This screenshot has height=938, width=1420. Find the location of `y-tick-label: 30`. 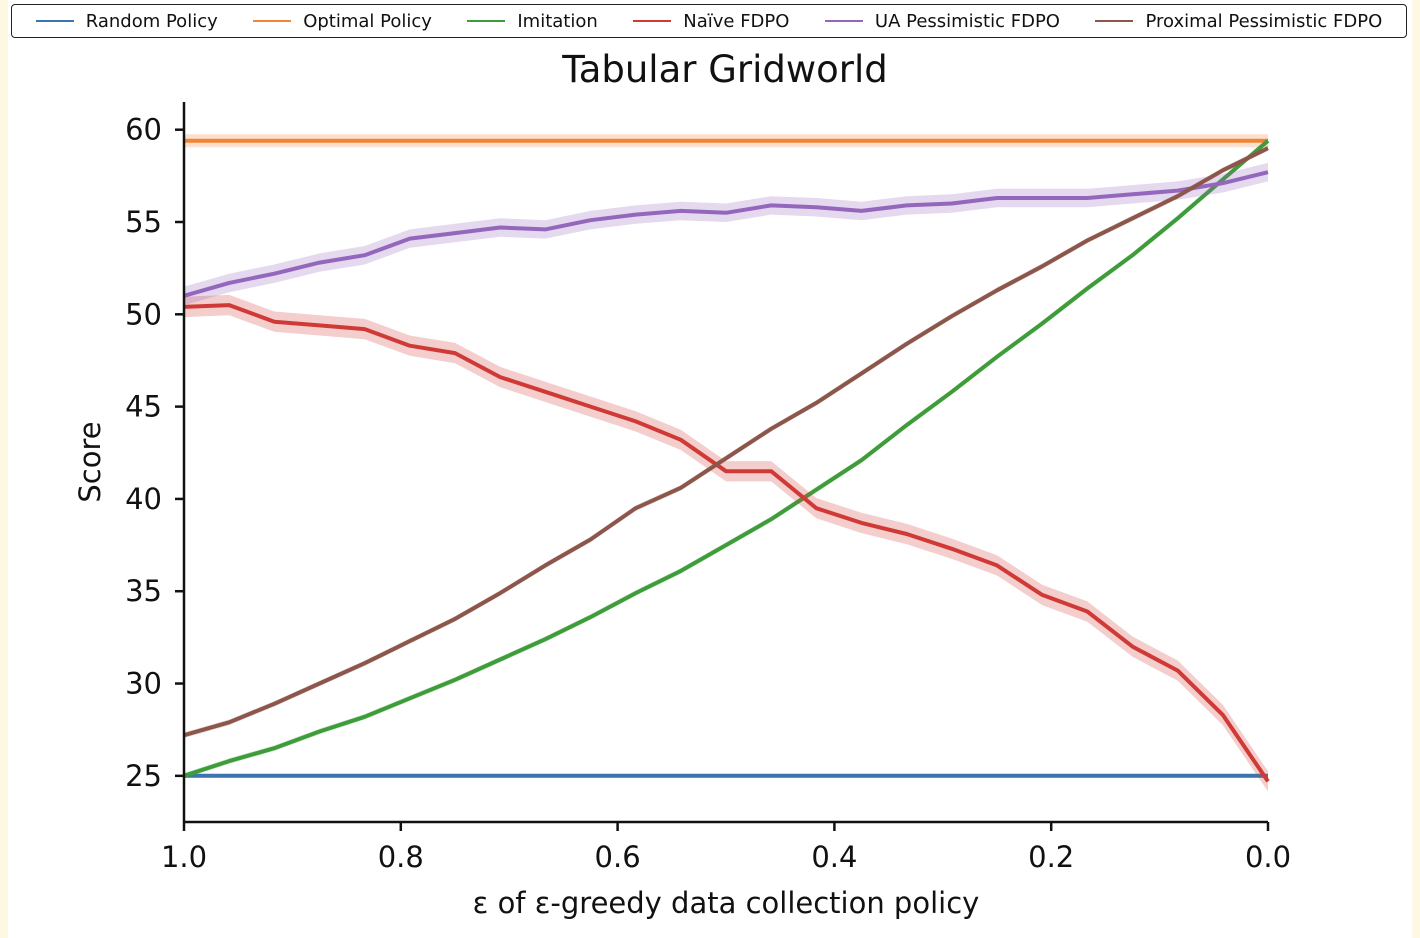

y-tick-label: 30 is located at coordinates (143, 684).